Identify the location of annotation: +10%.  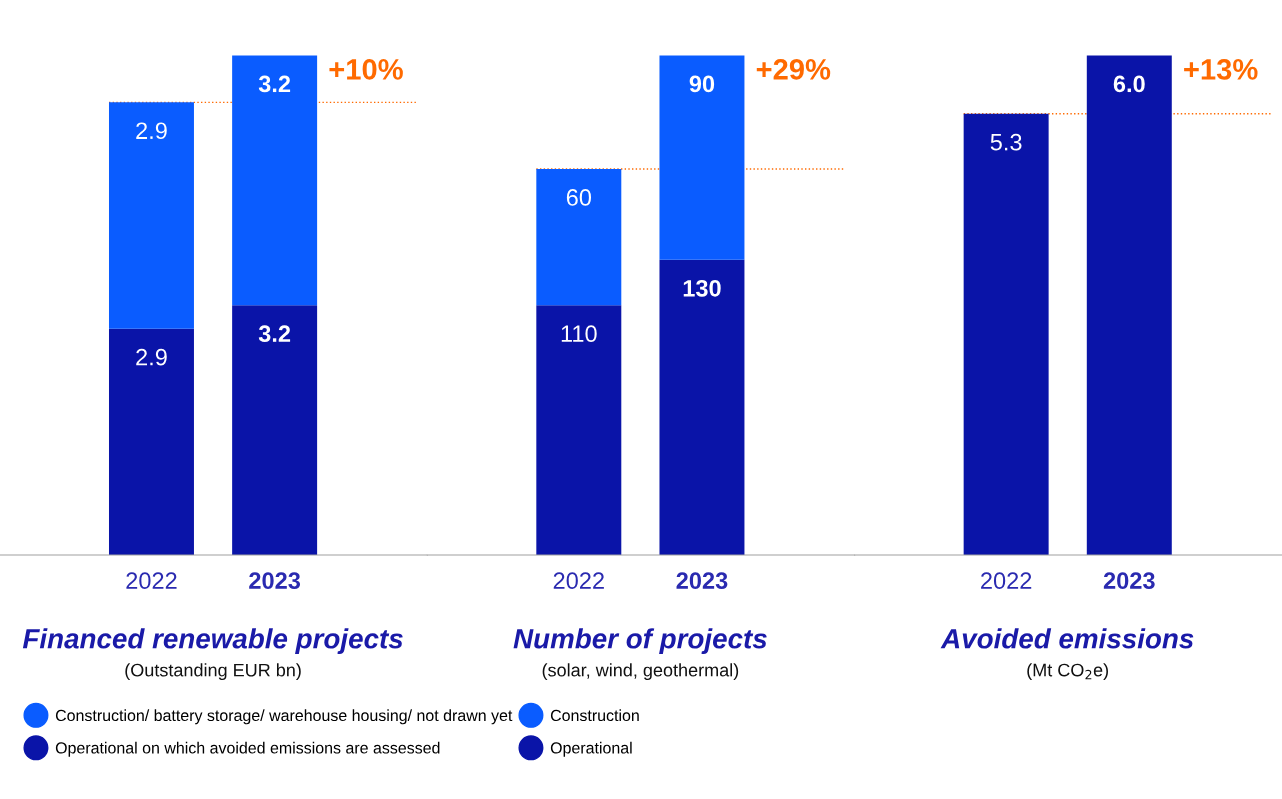
(366, 69).